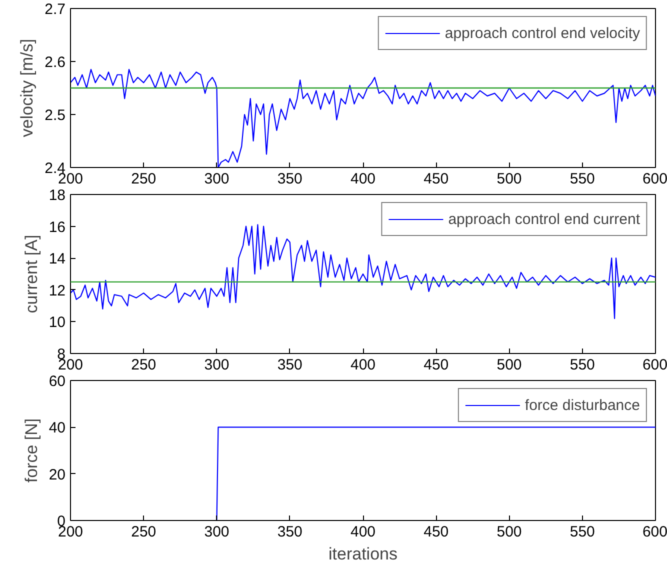 This screenshot has width=667, height=566. What do you see at coordinates (55, 62) in the screenshot?
I see `y-tick-label: 2.6` at bounding box center [55, 62].